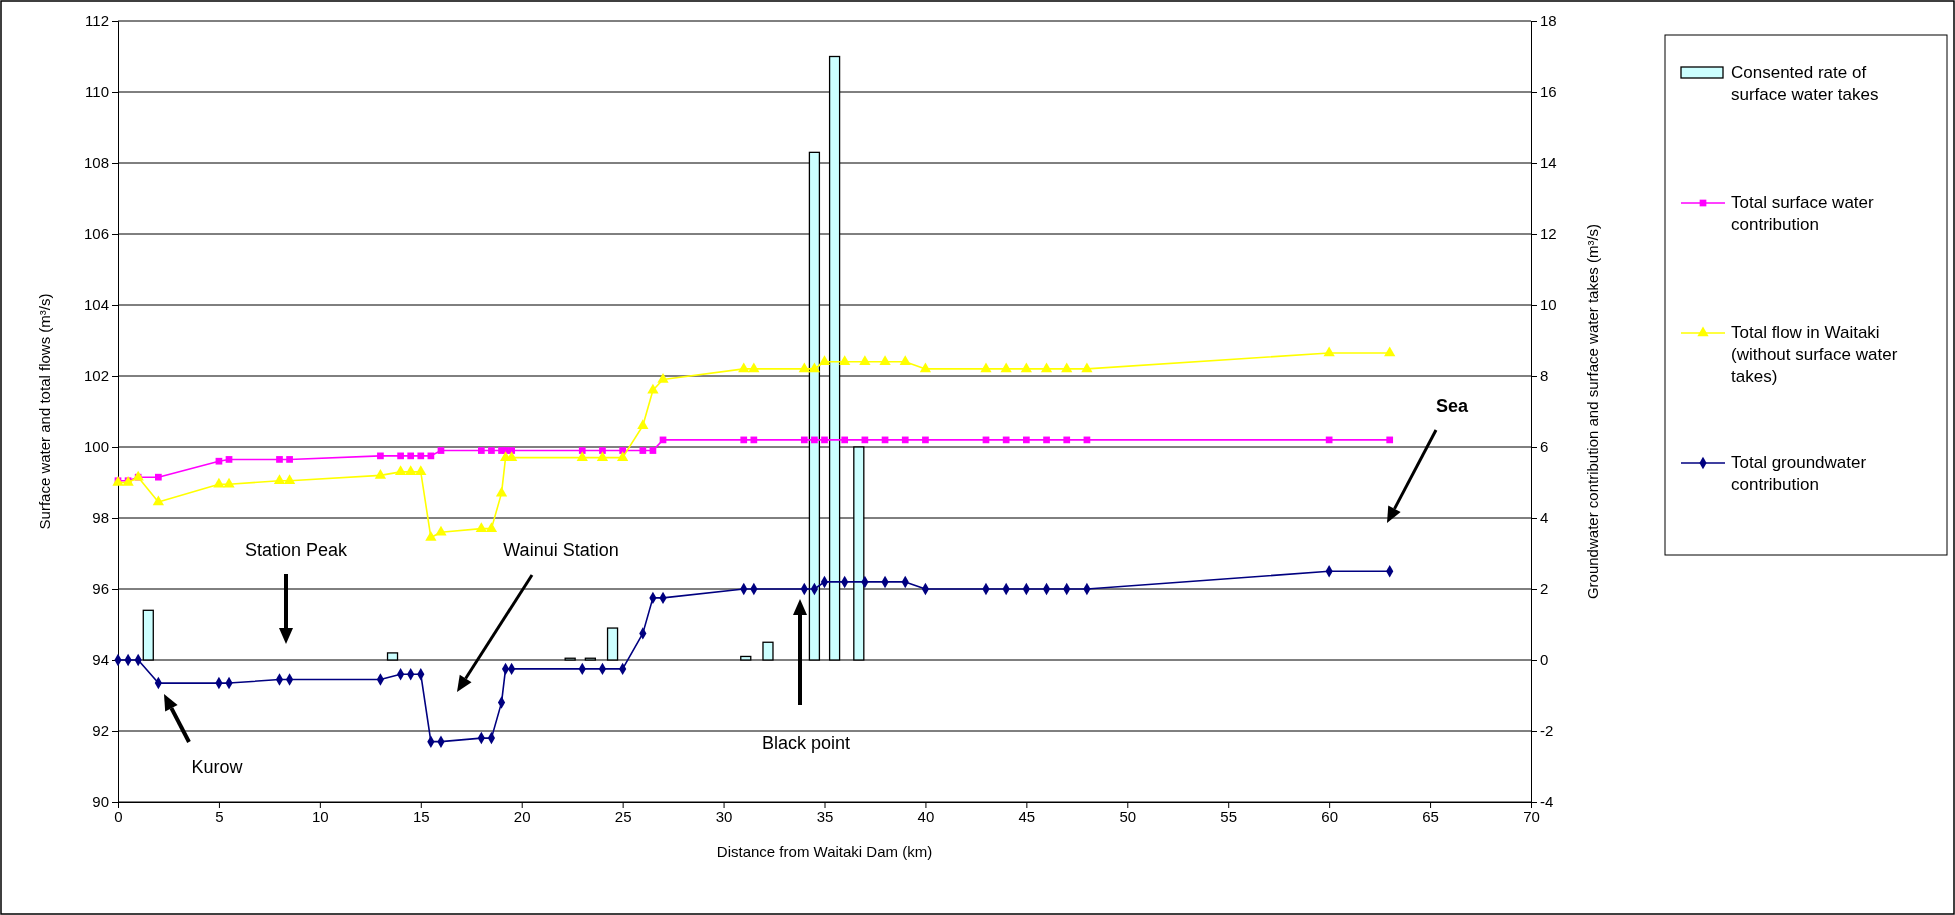 The image size is (1955, 915). What do you see at coordinates (1548, 305) in the screenshot?
I see `y2-tick-label: 10` at bounding box center [1548, 305].